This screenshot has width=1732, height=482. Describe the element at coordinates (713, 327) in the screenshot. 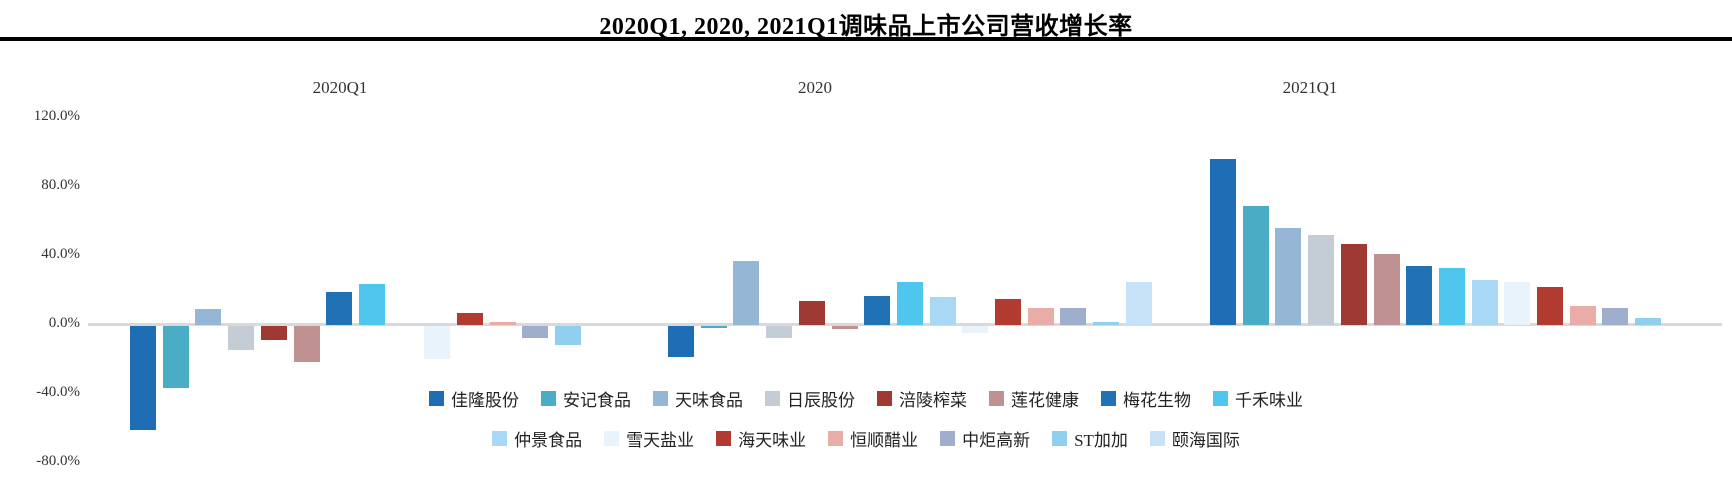

I see `bar-2020-安记食品` at that location.